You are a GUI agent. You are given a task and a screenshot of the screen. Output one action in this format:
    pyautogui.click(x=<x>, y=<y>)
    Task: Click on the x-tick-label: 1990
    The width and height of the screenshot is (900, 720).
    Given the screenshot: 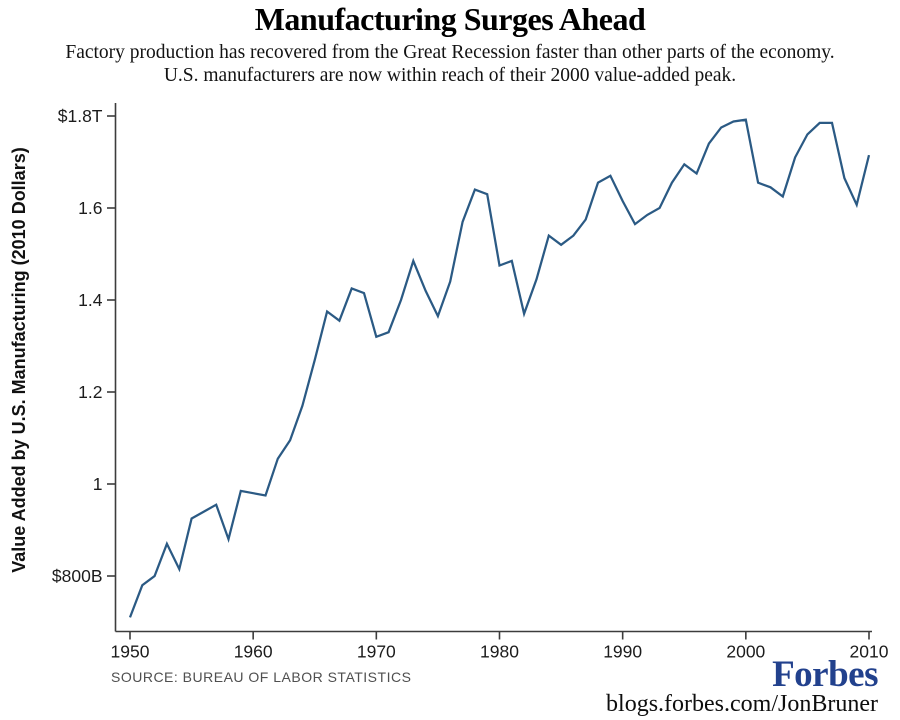 What is the action you would take?
    pyautogui.click(x=622, y=652)
    